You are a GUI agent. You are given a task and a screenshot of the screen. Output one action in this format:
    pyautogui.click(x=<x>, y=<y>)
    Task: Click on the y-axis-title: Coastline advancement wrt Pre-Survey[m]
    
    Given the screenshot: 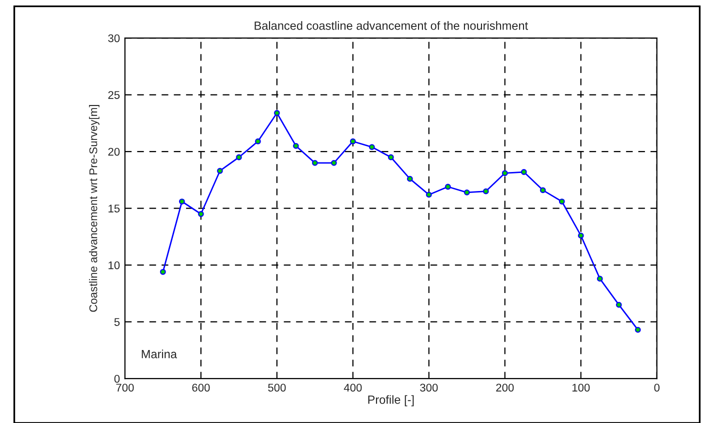 What is the action you would take?
    pyautogui.click(x=94, y=208)
    